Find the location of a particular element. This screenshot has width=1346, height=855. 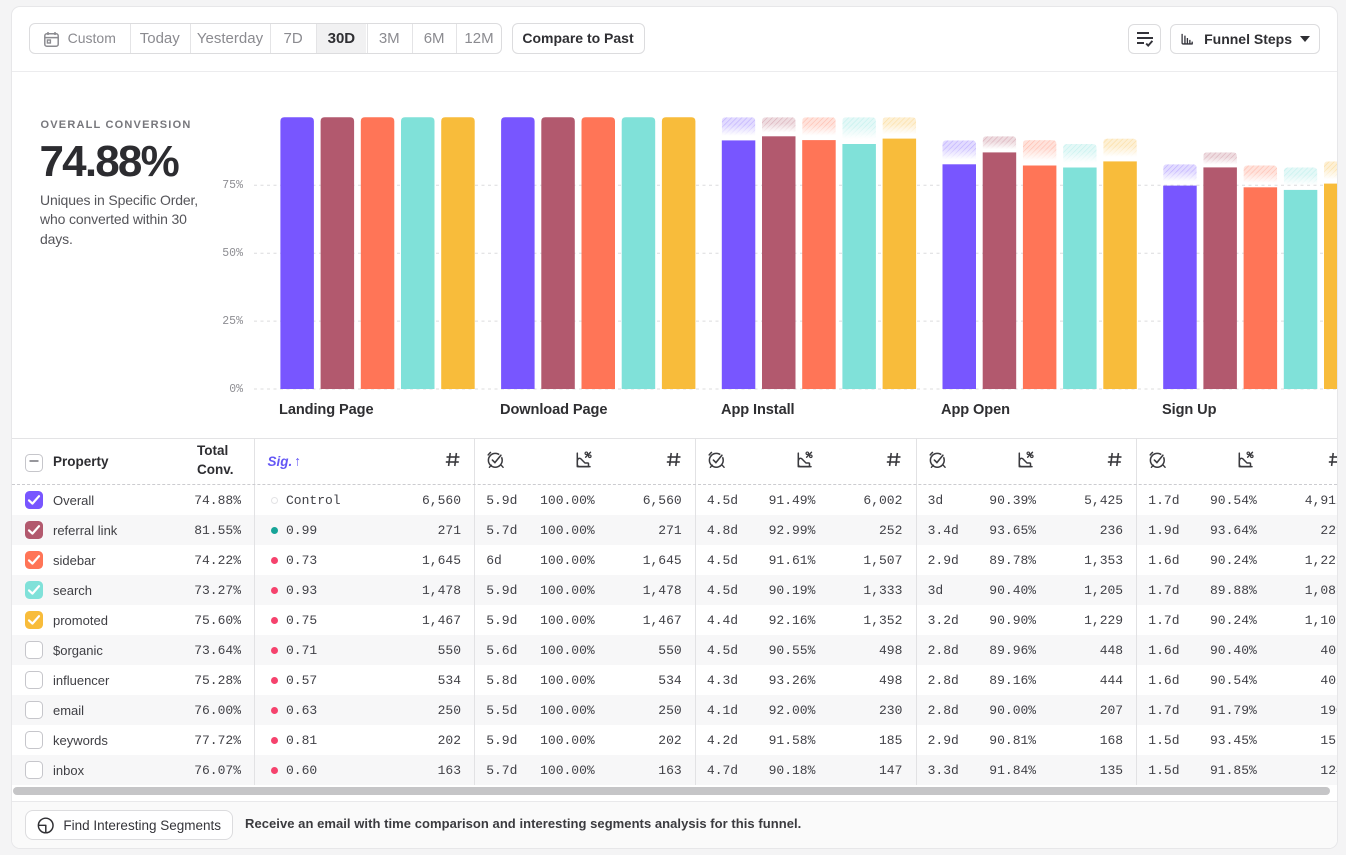

svg-text: Download Page is located at coordinates (553, 410).